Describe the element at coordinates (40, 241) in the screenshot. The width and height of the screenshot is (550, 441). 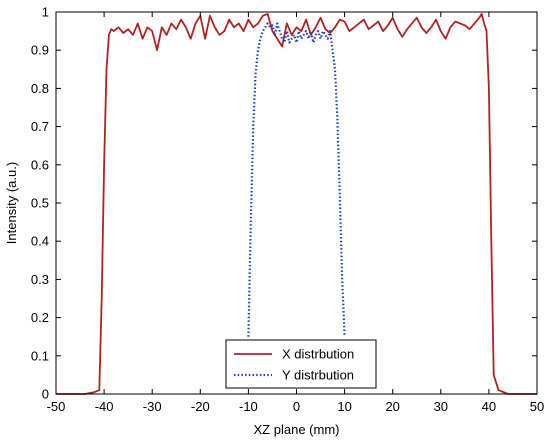
I see `y-tick-label: 0.4` at that location.